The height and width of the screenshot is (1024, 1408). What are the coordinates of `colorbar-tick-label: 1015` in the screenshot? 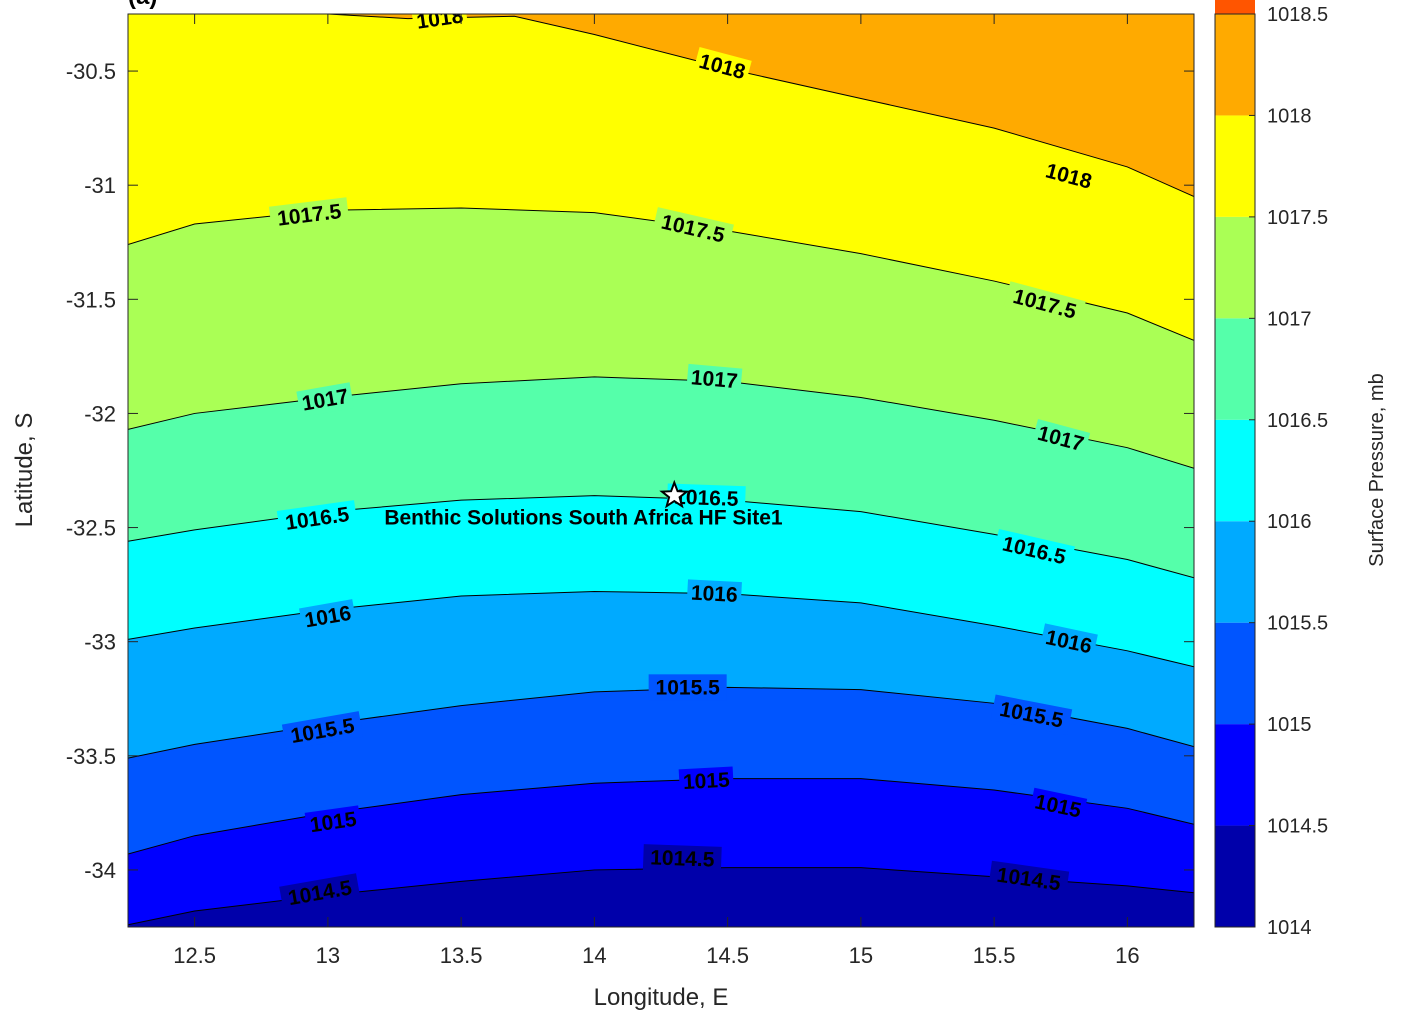 It's located at (1289, 725).